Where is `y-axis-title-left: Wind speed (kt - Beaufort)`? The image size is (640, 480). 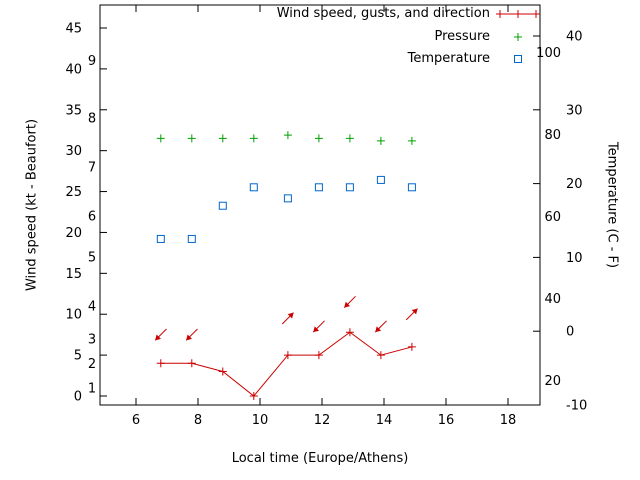
y-axis-title-left: Wind speed (kt - Beaufort) is located at coordinates (32, 205).